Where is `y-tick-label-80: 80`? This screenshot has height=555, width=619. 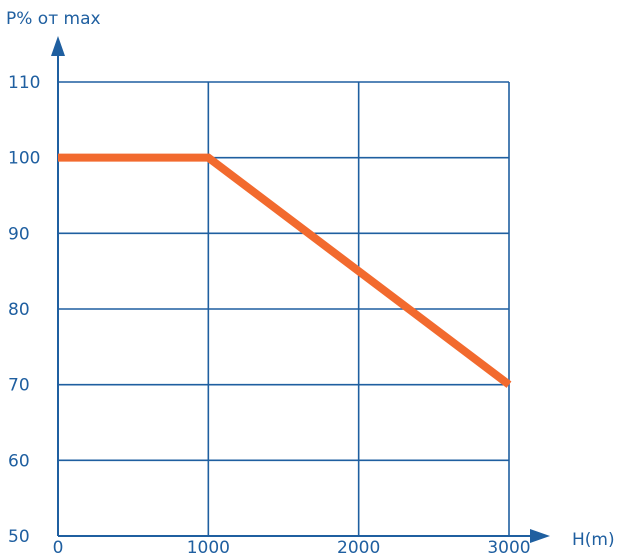 y-tick-label-80: 80 is located at coordinates (19, 310).